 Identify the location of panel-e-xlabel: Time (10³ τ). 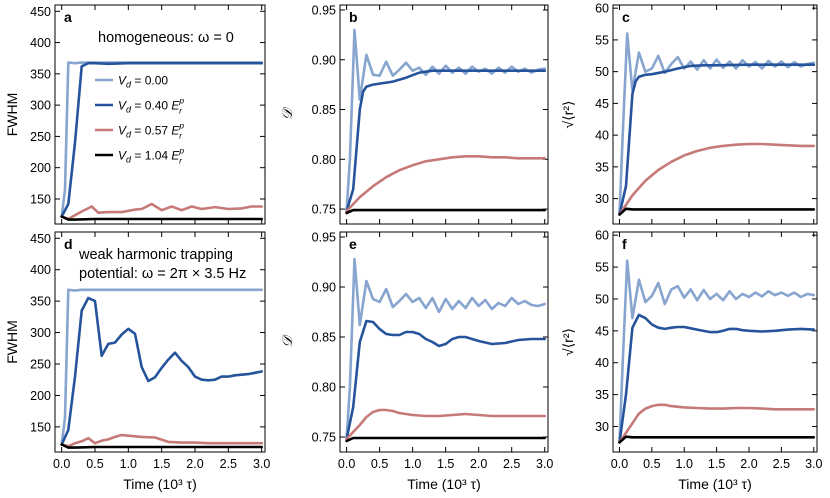
(443, 484).